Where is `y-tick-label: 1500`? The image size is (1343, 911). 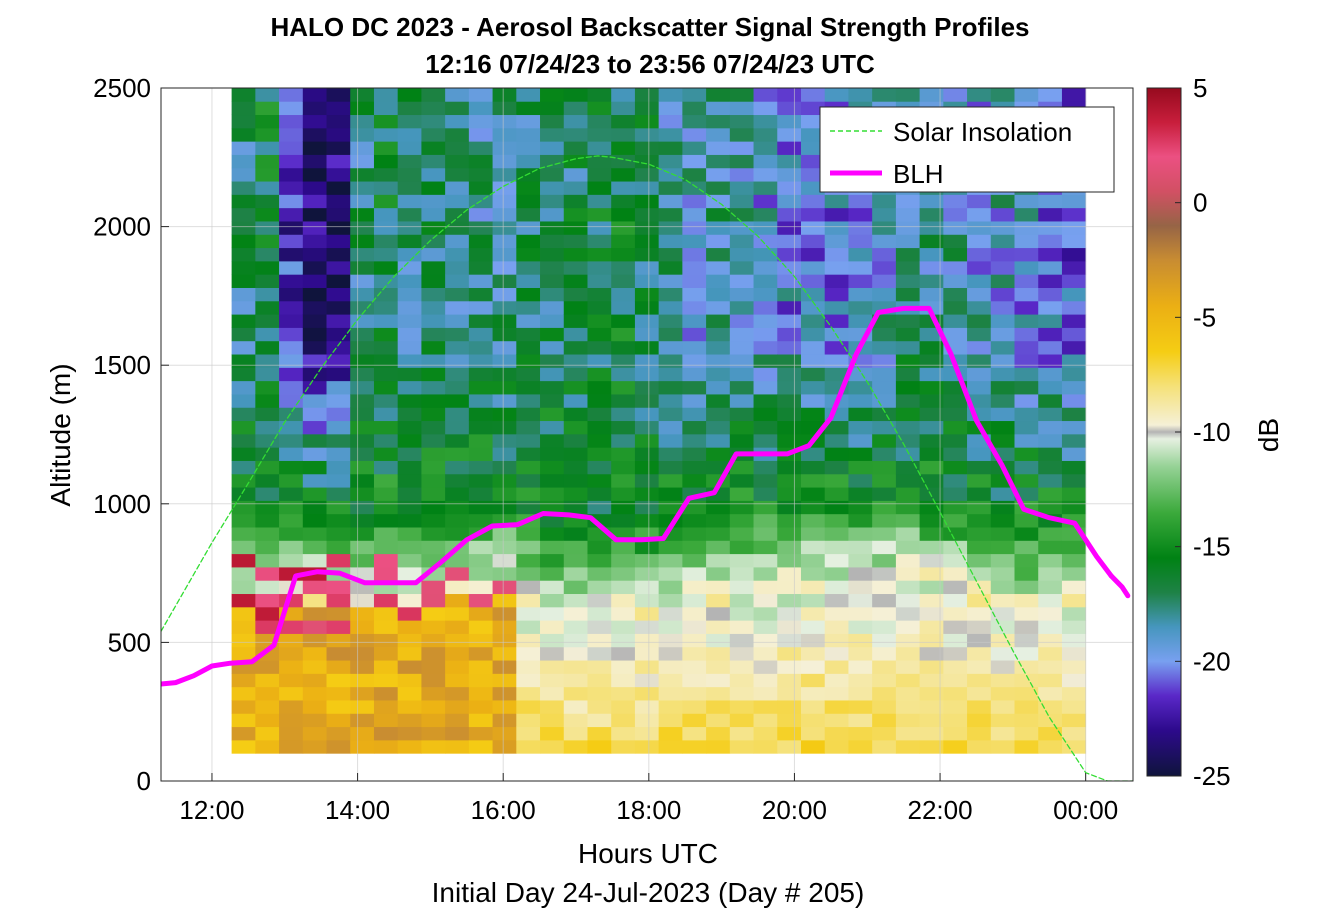 y-tick-label: 1500 is located at coordinates (122, 365).